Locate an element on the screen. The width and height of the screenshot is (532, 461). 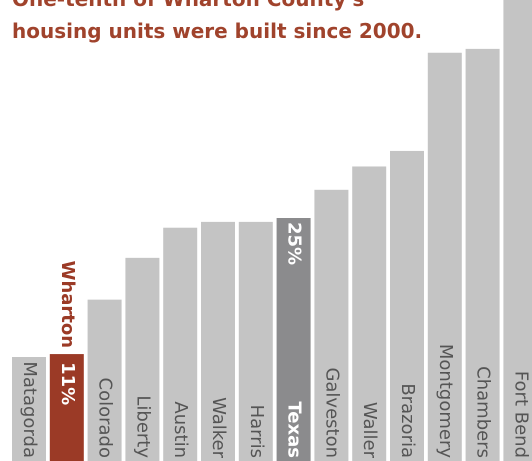
chart-title: One-tenth of Wharton County's is located at coordinates (188, 5).